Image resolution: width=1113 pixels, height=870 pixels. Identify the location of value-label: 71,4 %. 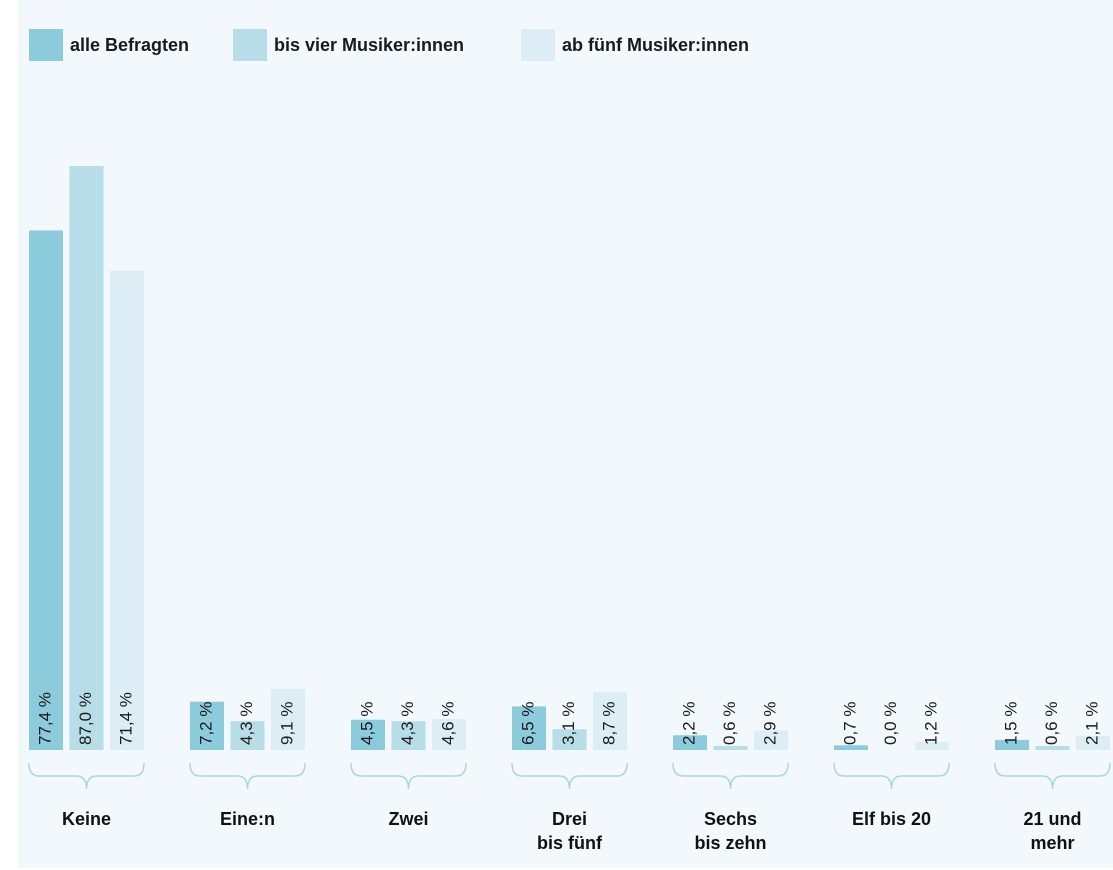
(125, 718).